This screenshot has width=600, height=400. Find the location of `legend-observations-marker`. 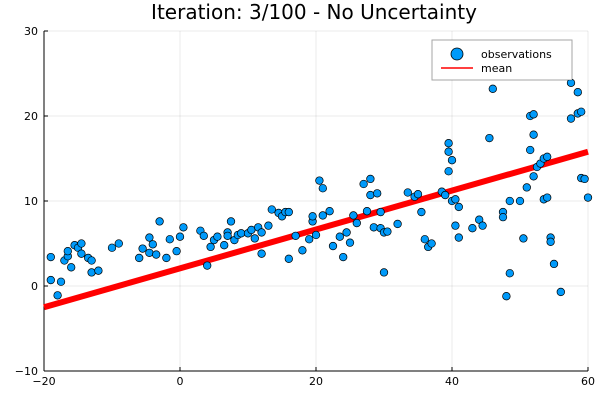

legend-observations-marker is located at coordinates (457, 54).